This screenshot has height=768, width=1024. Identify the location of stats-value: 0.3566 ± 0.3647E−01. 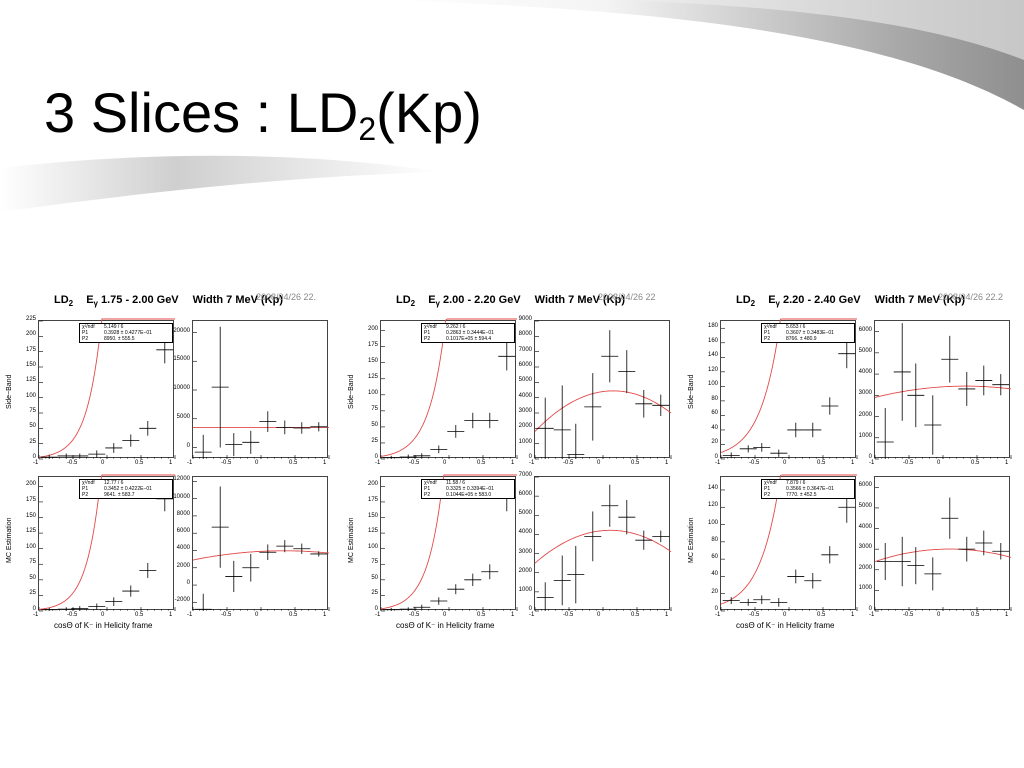
(810, 489).